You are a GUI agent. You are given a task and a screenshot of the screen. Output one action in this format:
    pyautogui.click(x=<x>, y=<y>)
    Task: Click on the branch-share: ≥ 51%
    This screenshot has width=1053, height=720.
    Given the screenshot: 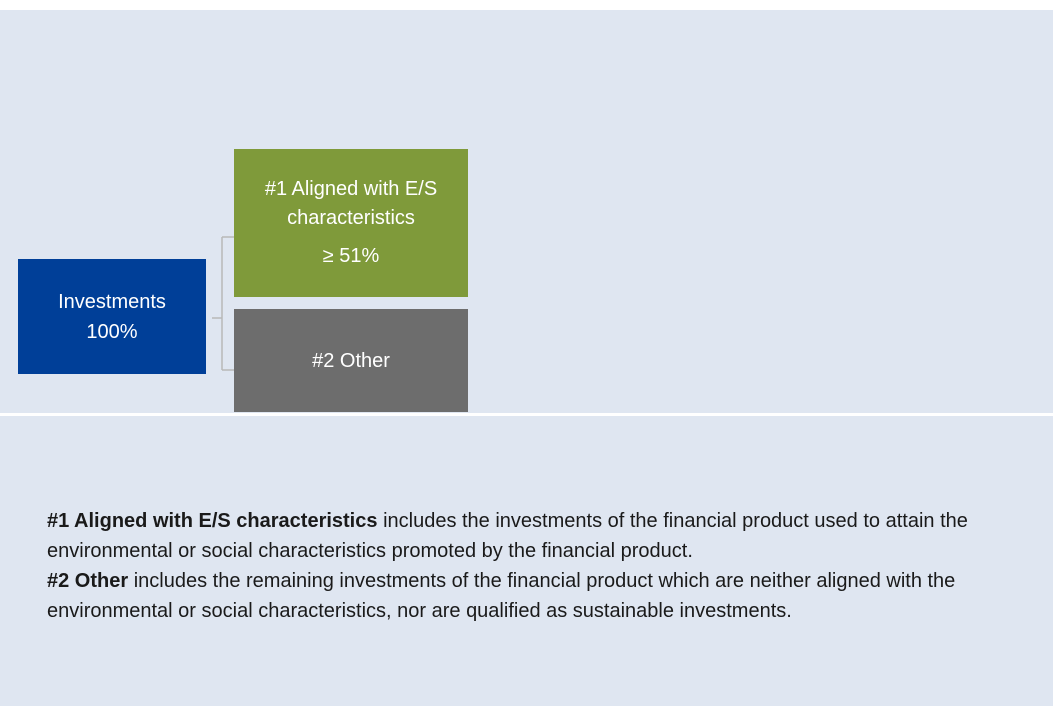 What is the action you would take?
    pyautogui.click(x=351, y=256)
    